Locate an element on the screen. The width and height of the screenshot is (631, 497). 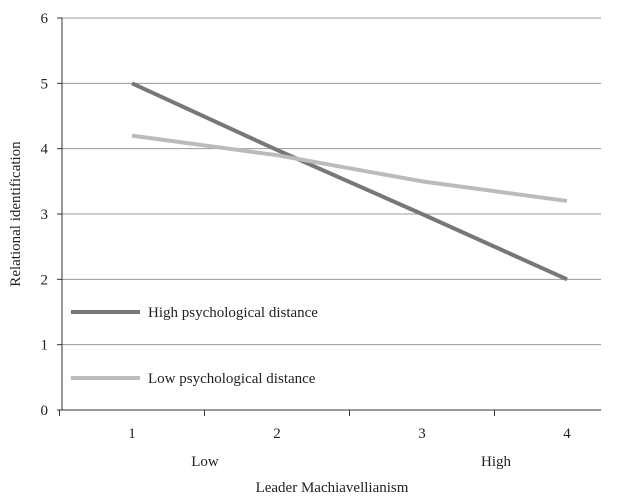
y-tick-label: 3 is located at coordinates (45, 215).